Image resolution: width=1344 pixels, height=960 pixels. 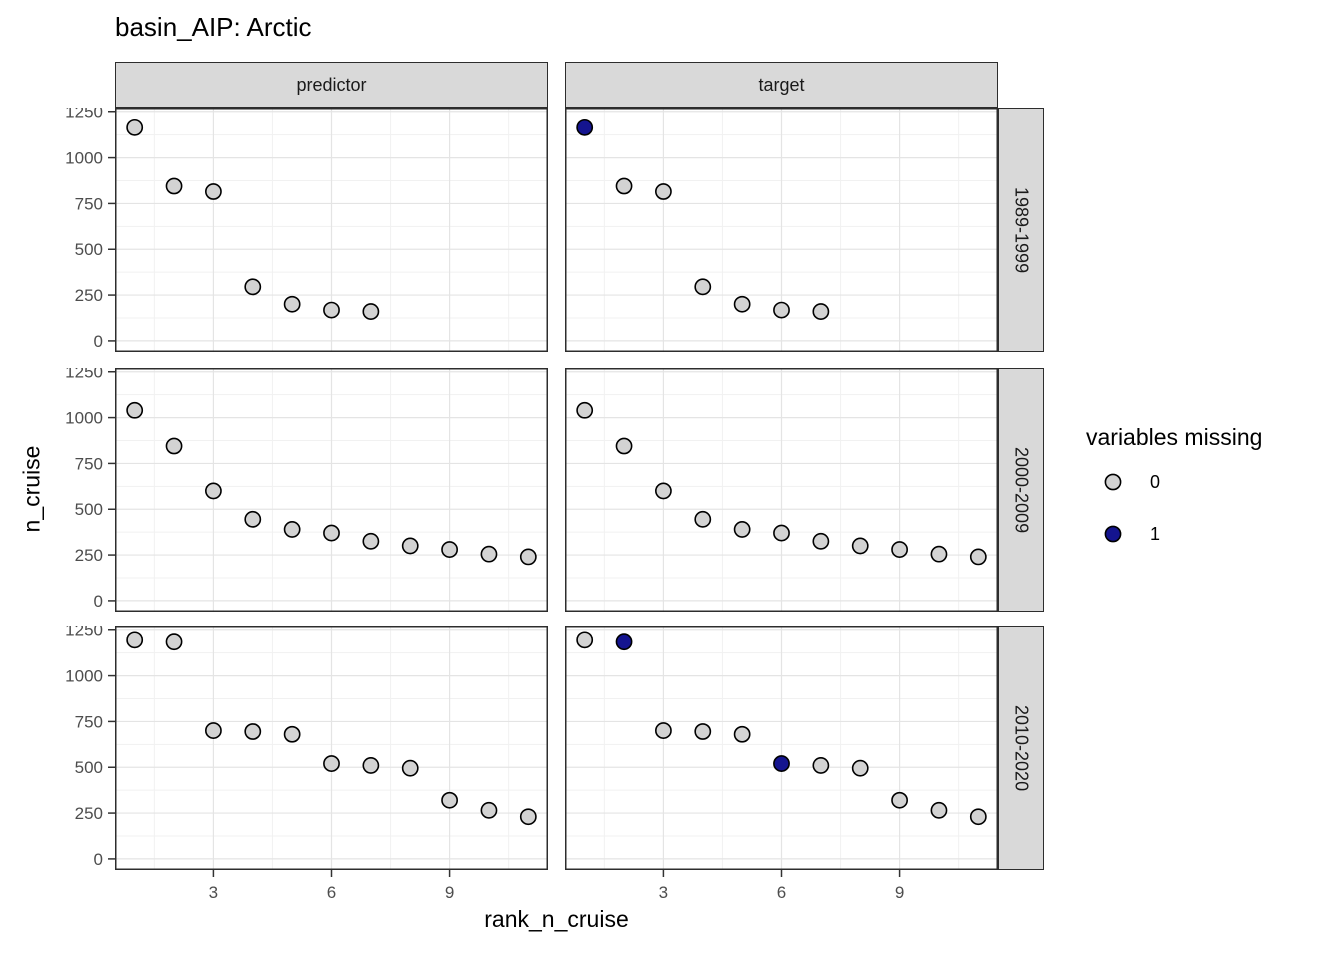 I want to click on facet-row-strip: 1989-1999, so click(x=1021, y=230).